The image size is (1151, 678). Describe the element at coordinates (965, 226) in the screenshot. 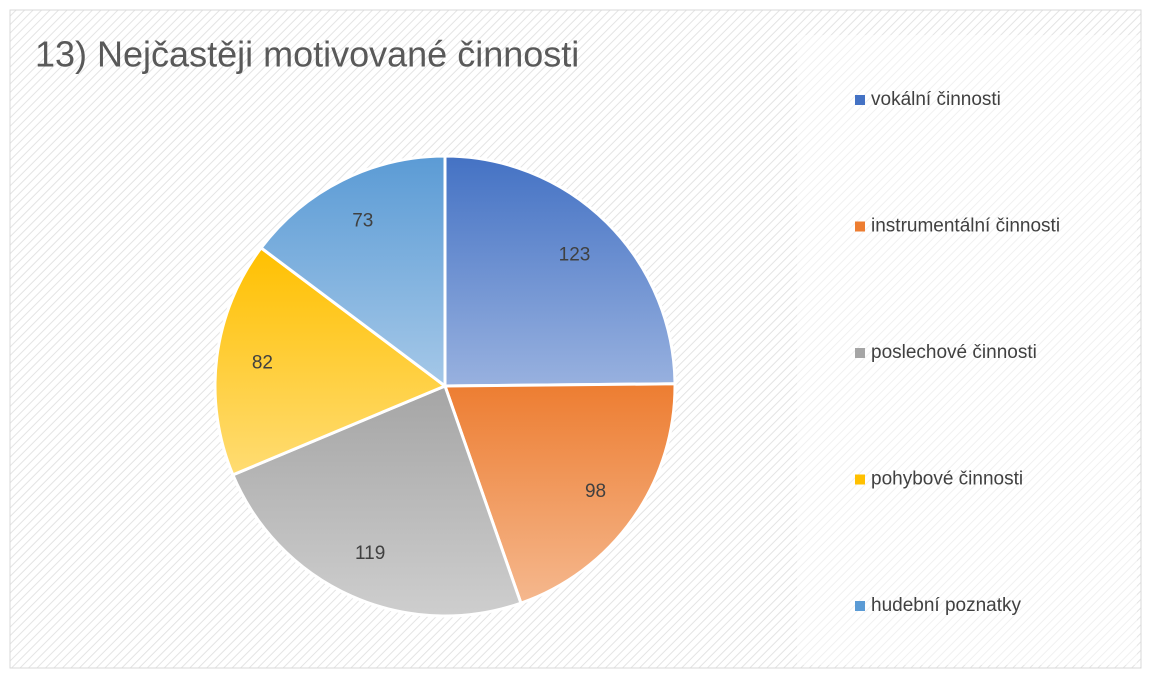

I see `legend-label: instrumentální činnosti` at that location.